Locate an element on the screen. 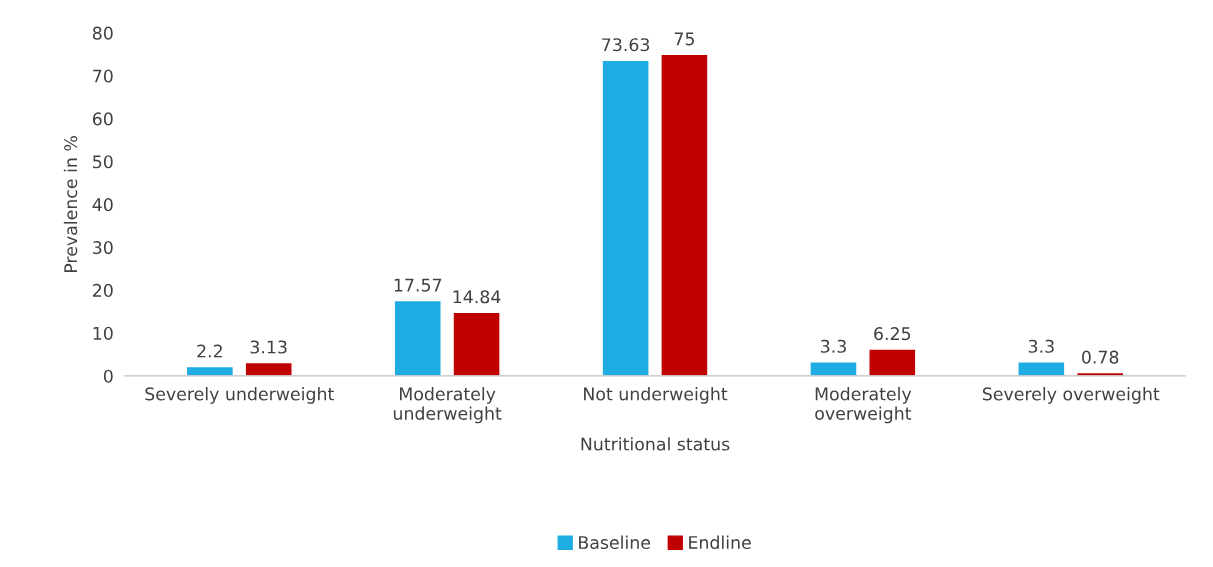  legend-label: Endline is located at coordinates (720, 542).